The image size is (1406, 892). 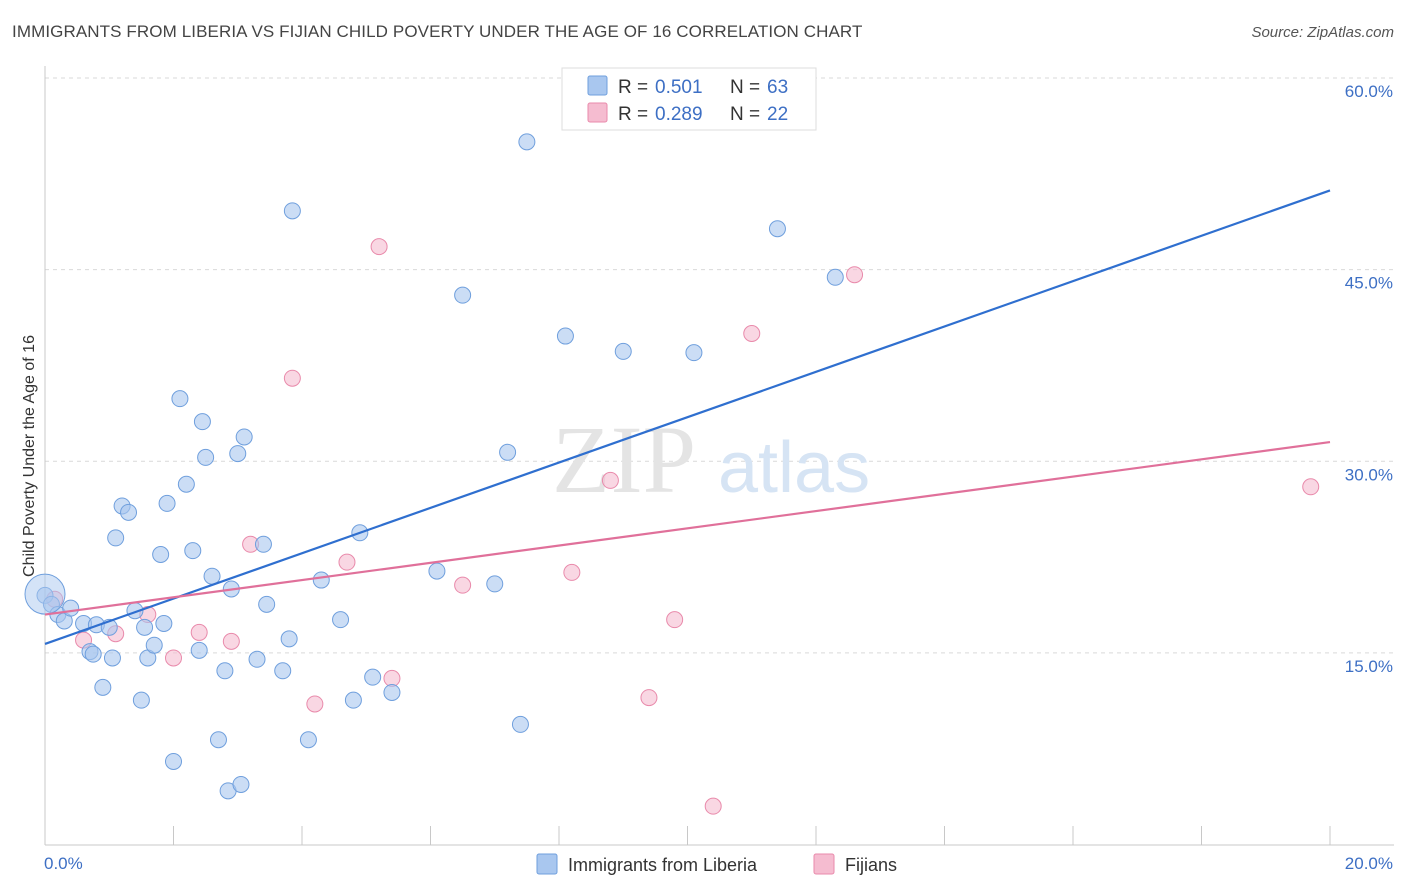 I want to click on watermark: ZIP atlas, so click(x=711, y=459).